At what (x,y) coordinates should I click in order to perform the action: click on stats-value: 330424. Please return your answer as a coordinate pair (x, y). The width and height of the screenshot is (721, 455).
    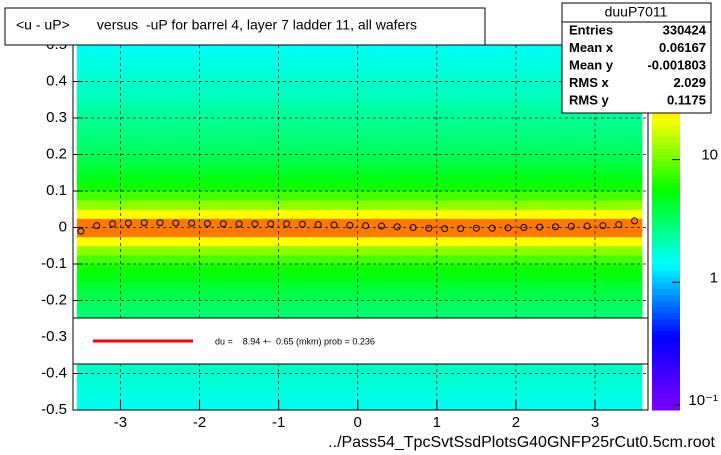
    Looking at the image, I should click on (685, 29).